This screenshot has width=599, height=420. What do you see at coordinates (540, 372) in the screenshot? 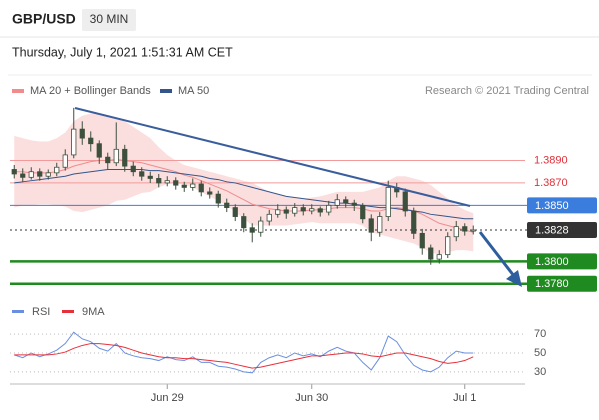
I see `y-tick-label: 30` at bounding box center [540, 372].